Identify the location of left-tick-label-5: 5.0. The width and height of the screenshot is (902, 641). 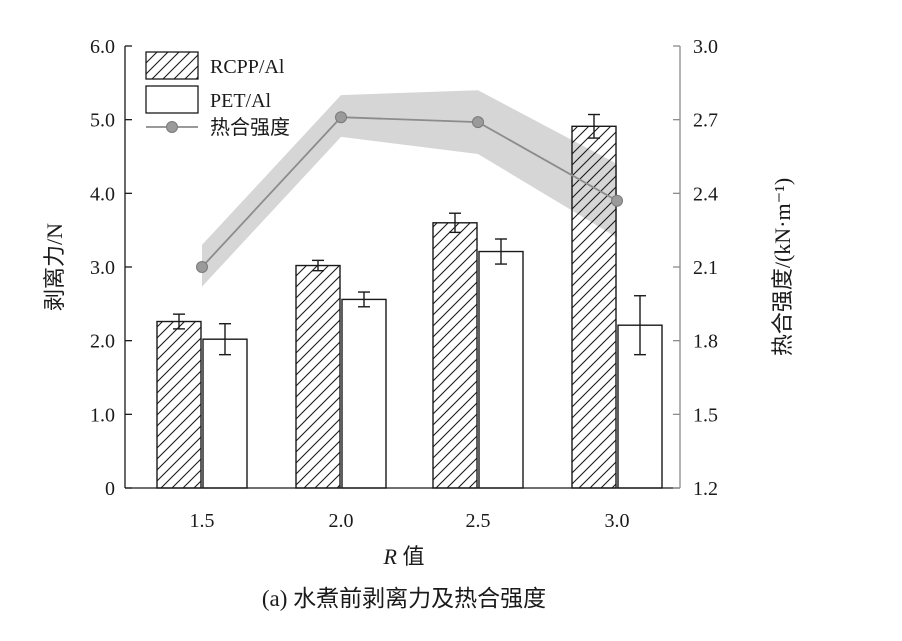
(102, 121).